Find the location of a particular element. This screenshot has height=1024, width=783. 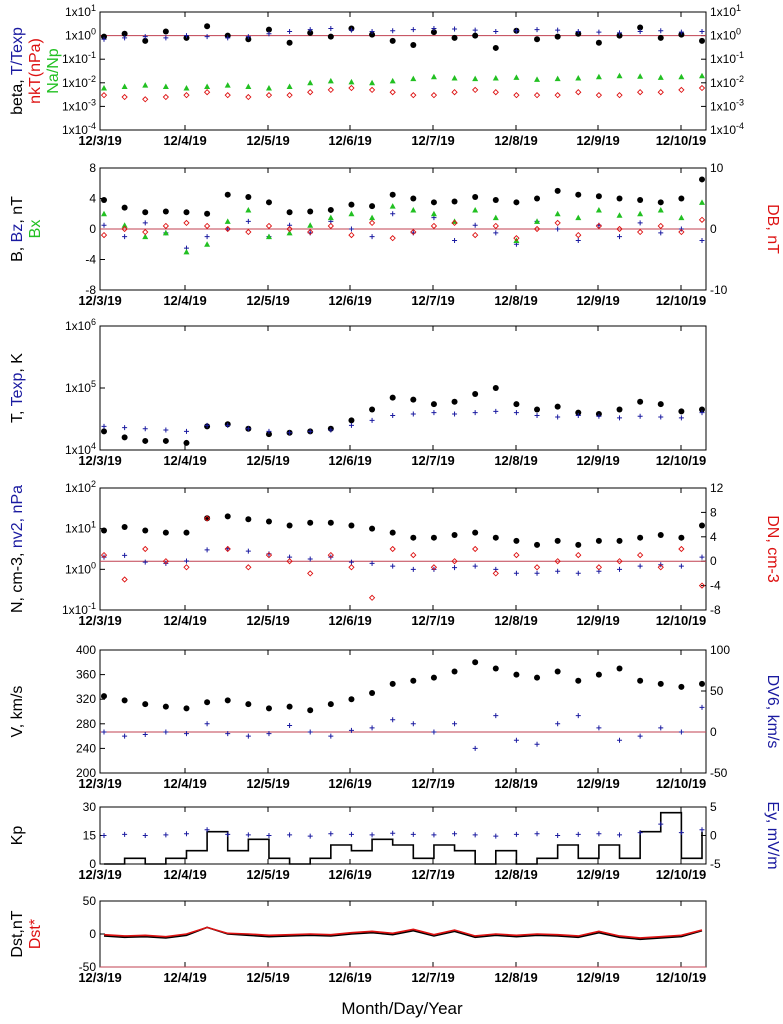

y-tick-label-left-density-1: 1x100 is located at coordinates (80, 568).